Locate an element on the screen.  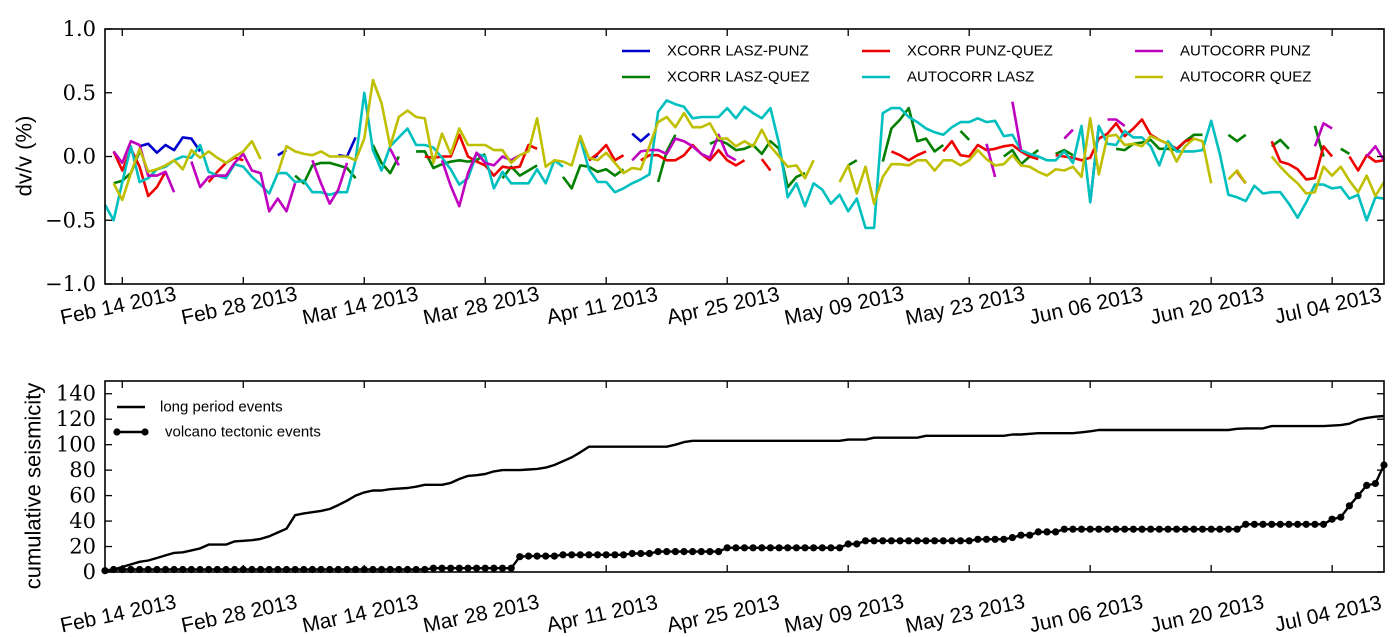
y-tick-label: 140 is located at coordinates (76, 394).